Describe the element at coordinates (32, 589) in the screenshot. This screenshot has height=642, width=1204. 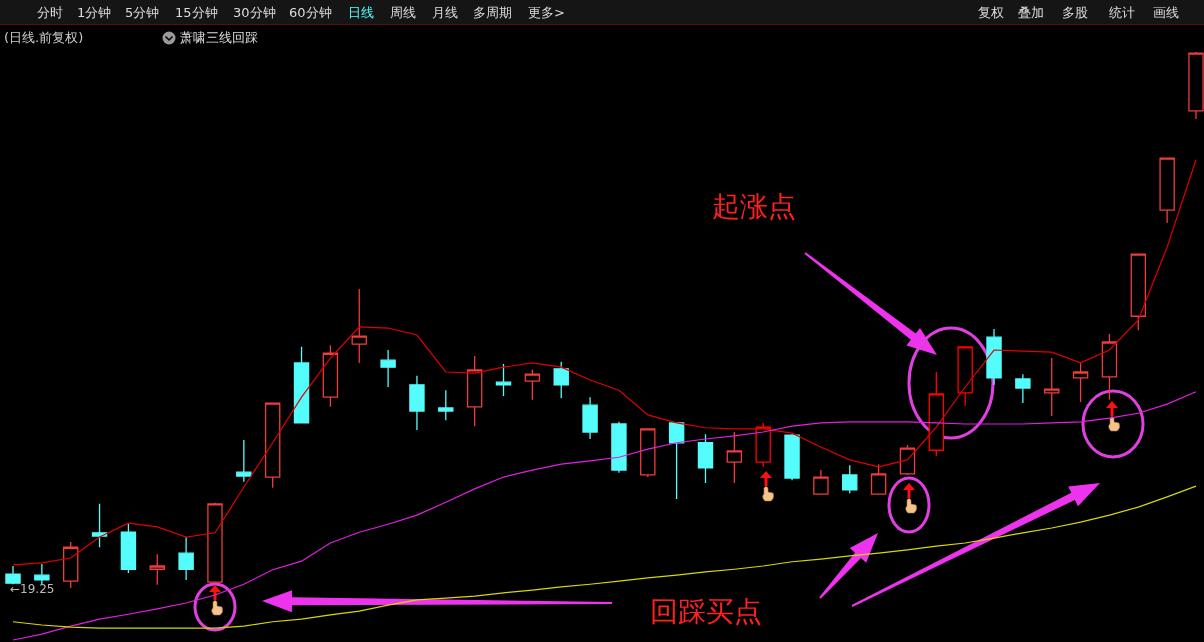
I see `annotation: ←19.25` at that location.